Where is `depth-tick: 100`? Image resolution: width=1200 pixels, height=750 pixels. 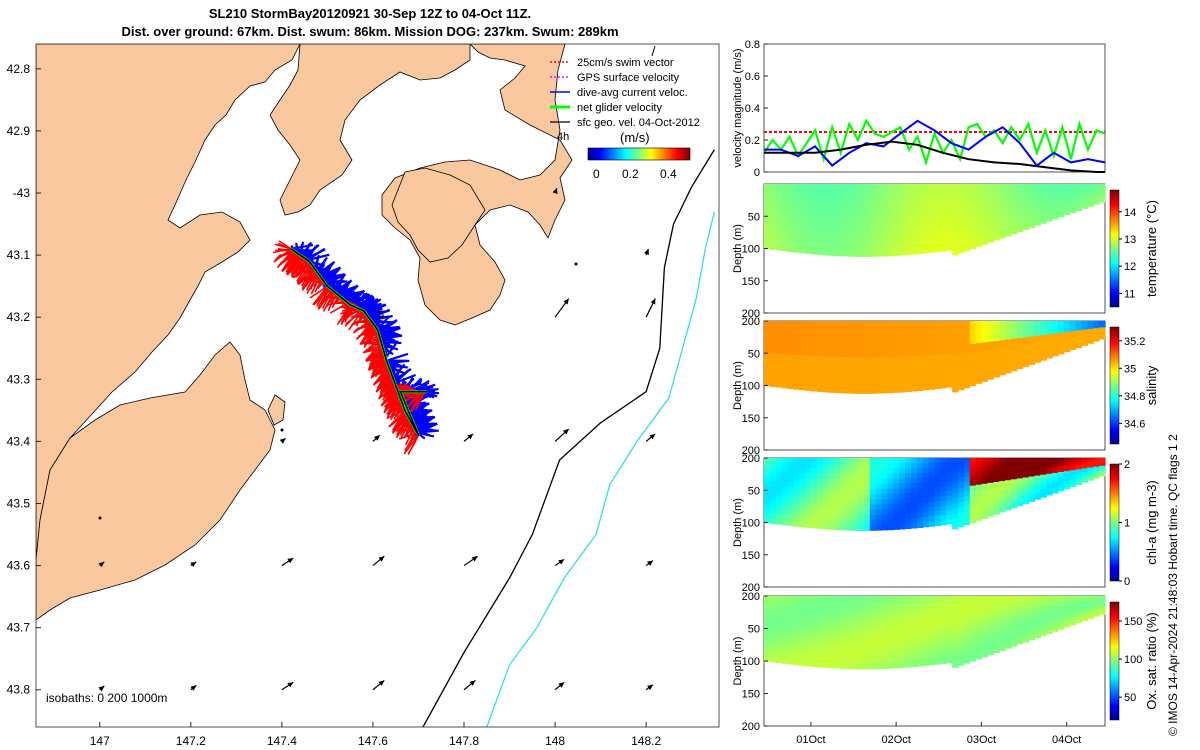
depth-tick: 100 is located at coordinates (751, 524).